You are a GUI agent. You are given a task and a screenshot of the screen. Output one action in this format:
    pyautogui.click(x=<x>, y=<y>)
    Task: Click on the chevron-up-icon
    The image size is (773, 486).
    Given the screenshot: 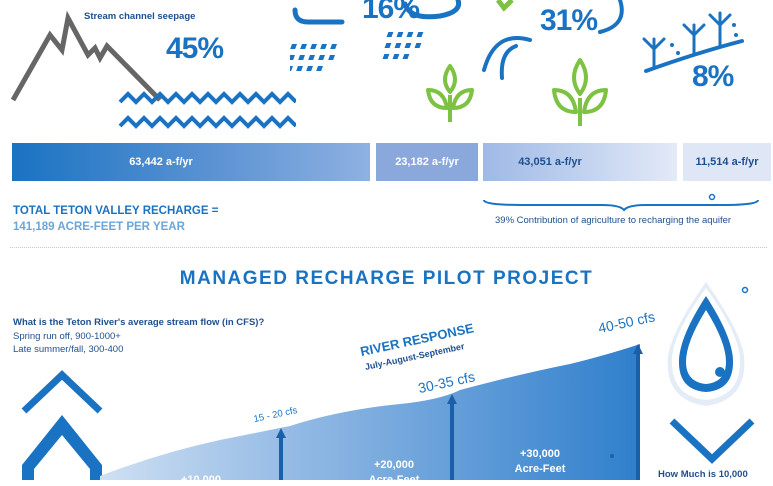 What is the action you would take?
    pyautogui.click(x=62, y=425)
    